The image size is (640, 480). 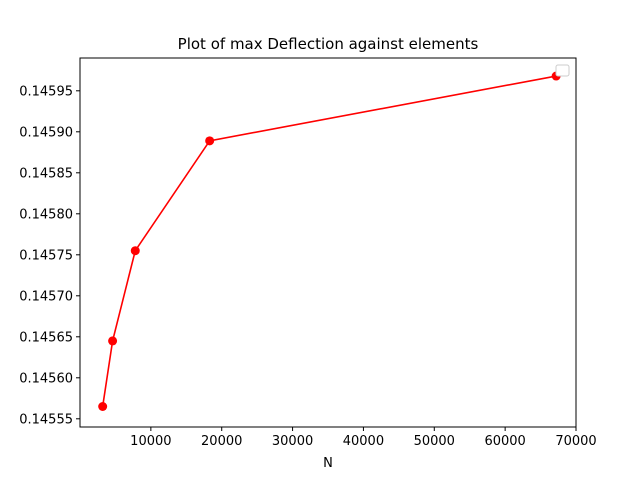 What do you see at coordinates (46, 296) in the screenshot?
I see `y-tick-label: 0.14570` at bounding box center [46, 296].